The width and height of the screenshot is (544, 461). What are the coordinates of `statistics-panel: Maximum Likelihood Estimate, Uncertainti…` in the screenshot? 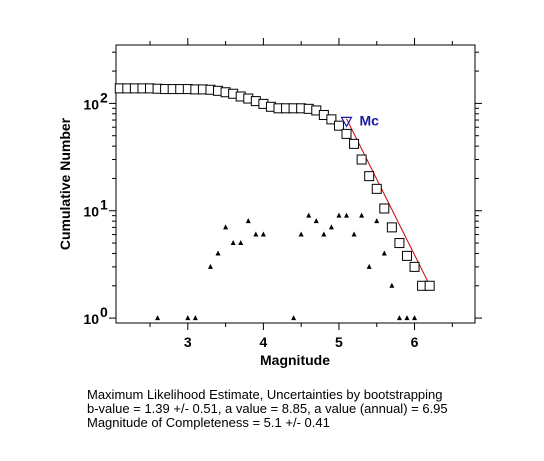 It's located at (267, 409).